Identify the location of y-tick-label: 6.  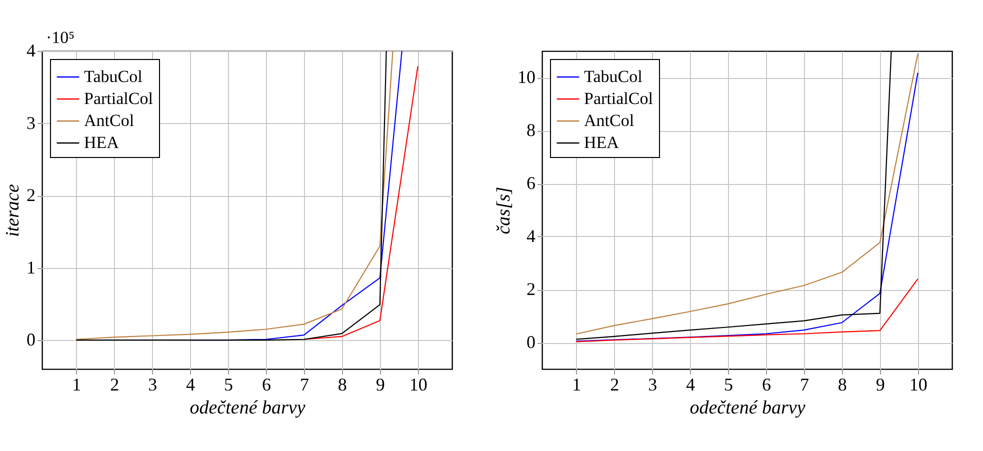
(531, 183).